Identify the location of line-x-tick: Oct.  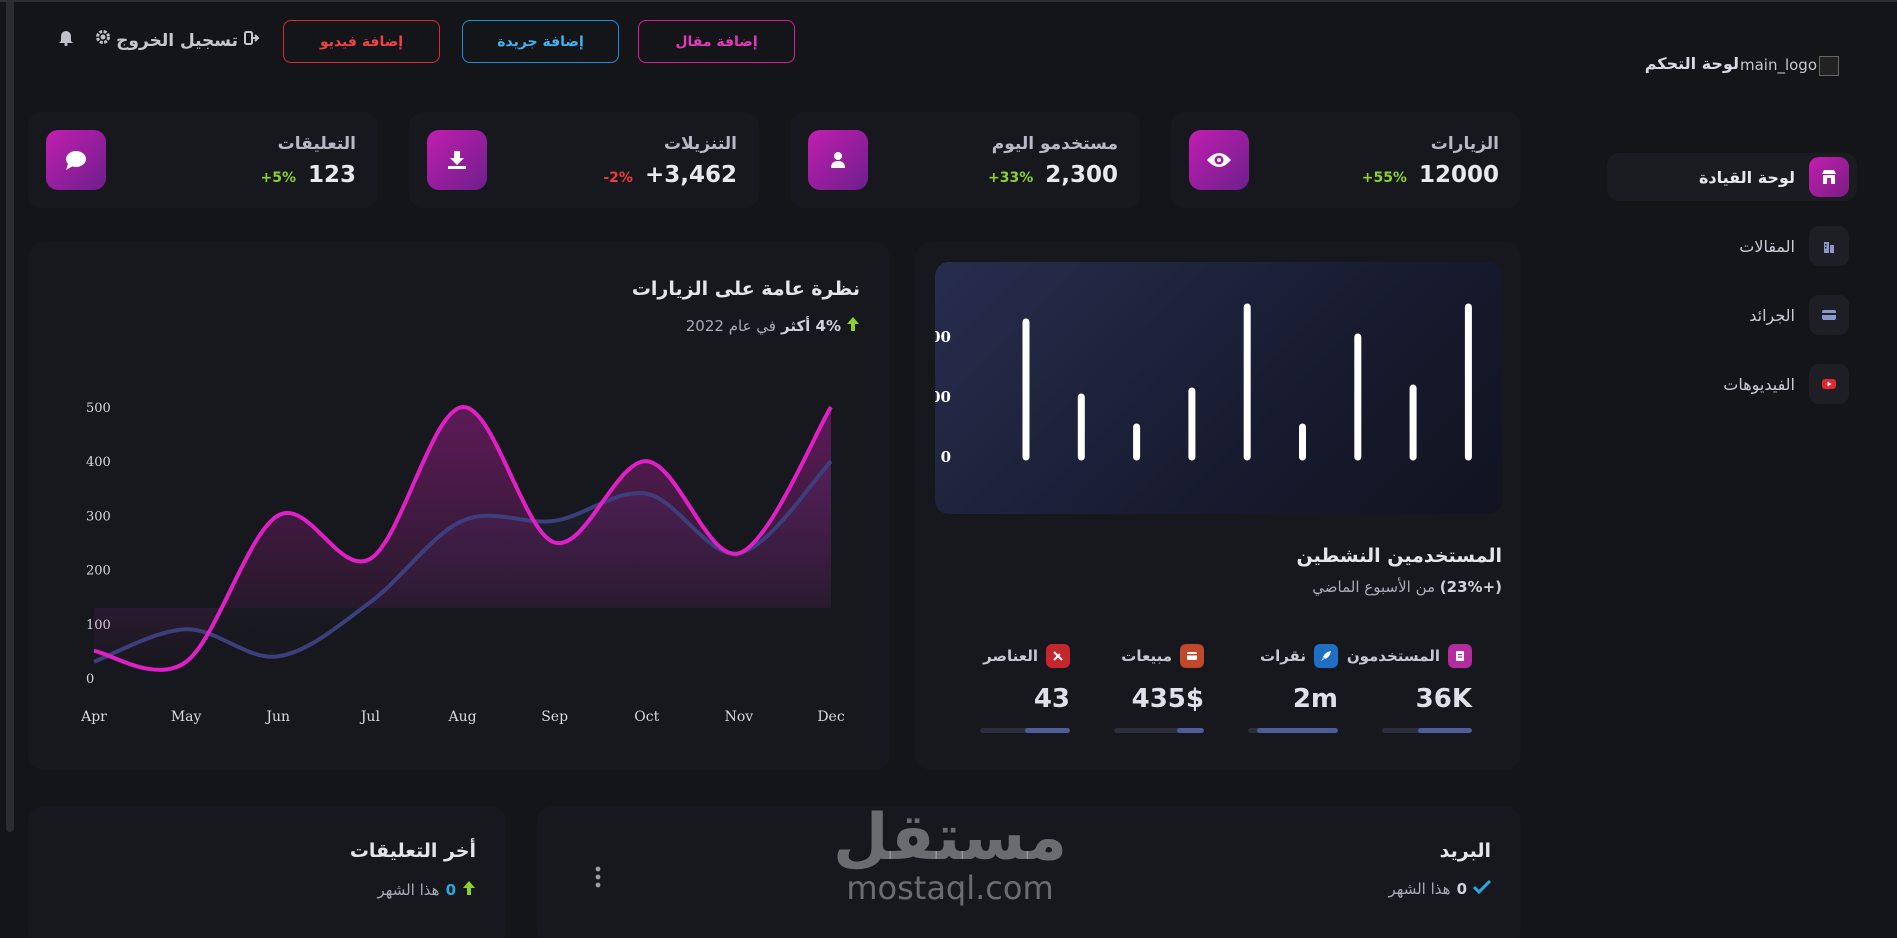
(646, 717).